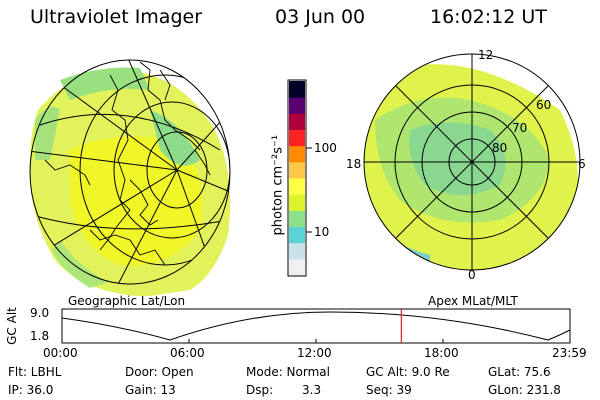 This screenshot has width=600, height=400. Describe the element at coordinates (488, 17) in the screenshot. I see `image-time: 16:02:12 UT` at that location.